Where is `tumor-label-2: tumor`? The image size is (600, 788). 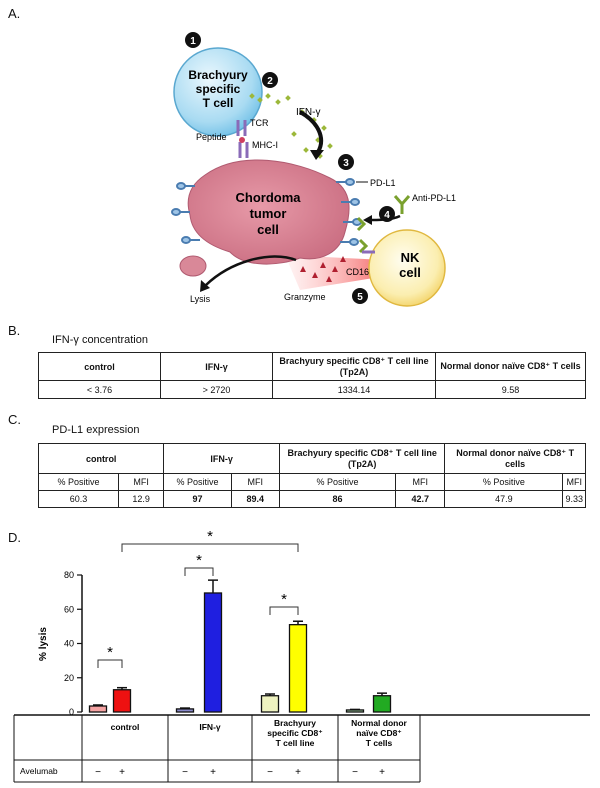 tumor-label-2: tumor is located at coordinates (268, 213).